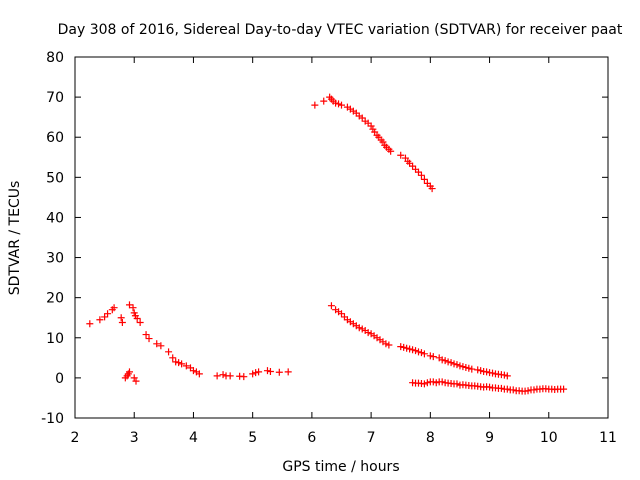 This screenshot has height=480, width=640. Describe the element at coordinates (52, 419) in the screenshot. I see `y-tick-label: -10` at that location.